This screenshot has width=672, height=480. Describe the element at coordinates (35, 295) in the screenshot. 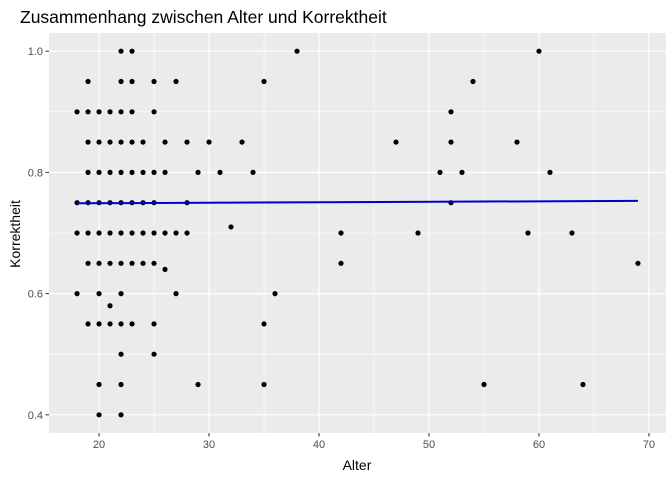

I see `y-tick-label: 0.6` at that location.